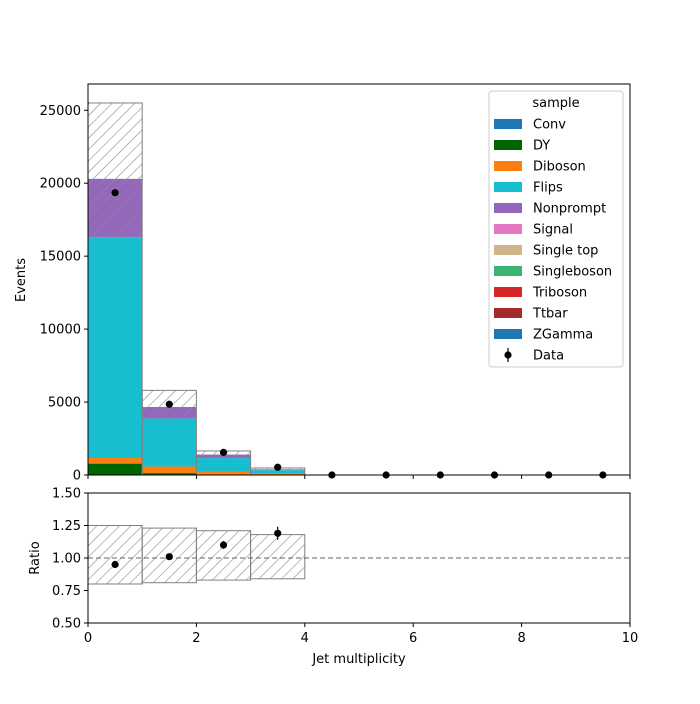  Describe the element at coordinates (115, 469) in the screenshot. I see `bar-dy` at that location.